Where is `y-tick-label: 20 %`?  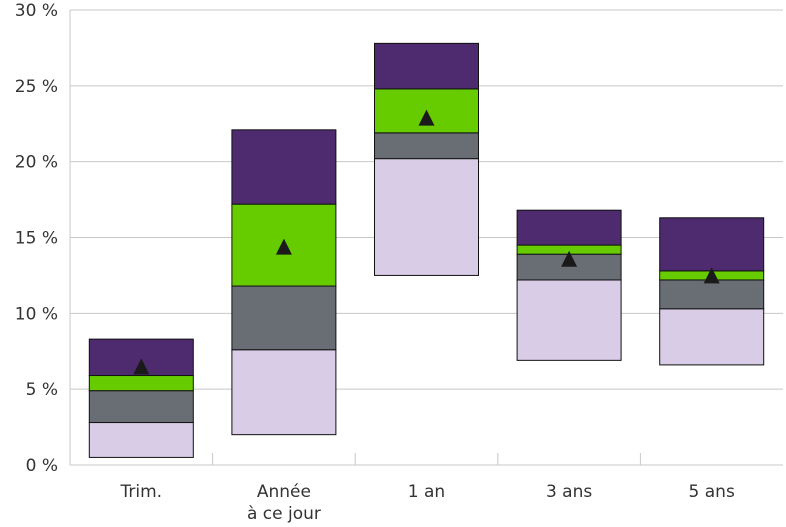 y-tick-label: 20 % is located at coordinates (36, 163).